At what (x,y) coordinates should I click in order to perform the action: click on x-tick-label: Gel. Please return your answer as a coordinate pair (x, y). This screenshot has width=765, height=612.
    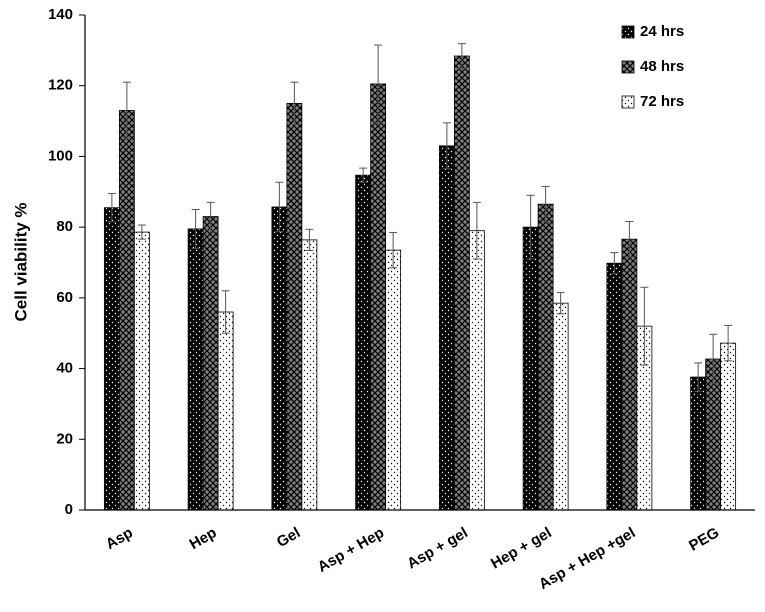
    Looking at the image, I should click on (288, 537).